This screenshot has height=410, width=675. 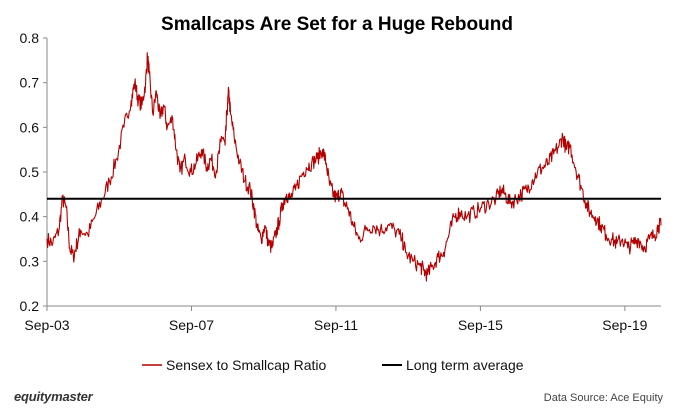 I want to click on x-tick-label: Sep-07, so click(x=191, y=325).